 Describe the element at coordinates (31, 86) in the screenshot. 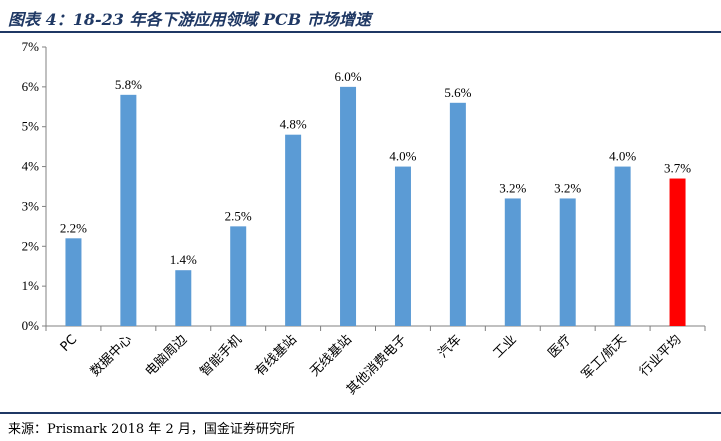

I see `y-tick-label: 6%` at that location.